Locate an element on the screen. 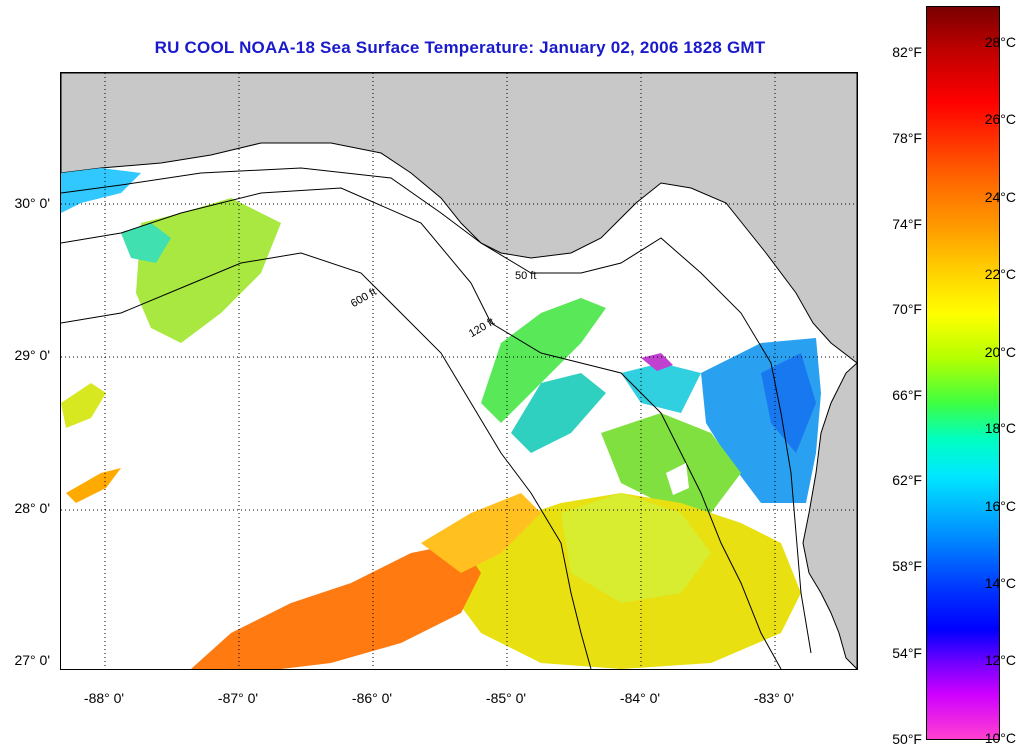 The image size is (1024, 754). lat-label: 30° 0' is located at coordinates (32, 203).